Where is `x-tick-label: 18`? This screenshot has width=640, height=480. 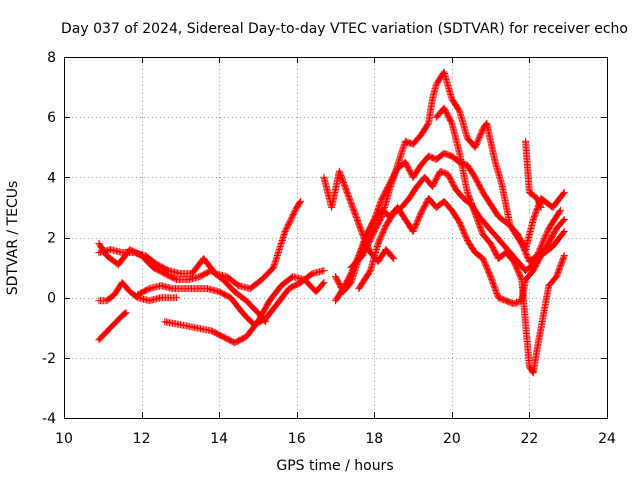
x-tick-label: 18 is located at coordinates (374, 439).